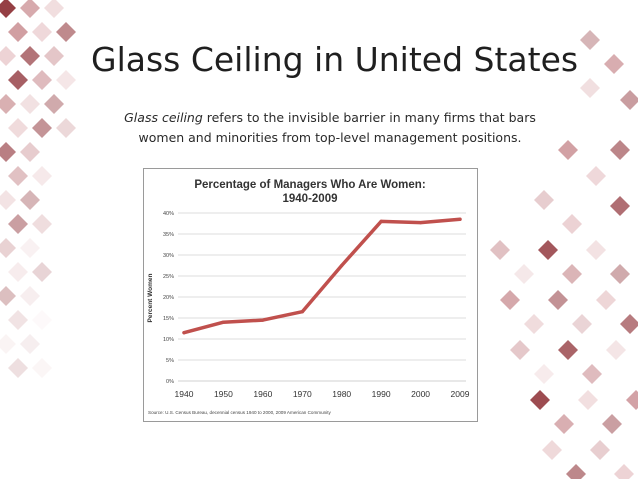 Image resolution: width=638 pixels, height=479 pixels. I want to click on y-axis-label: Percent Women, so click(150, 297).